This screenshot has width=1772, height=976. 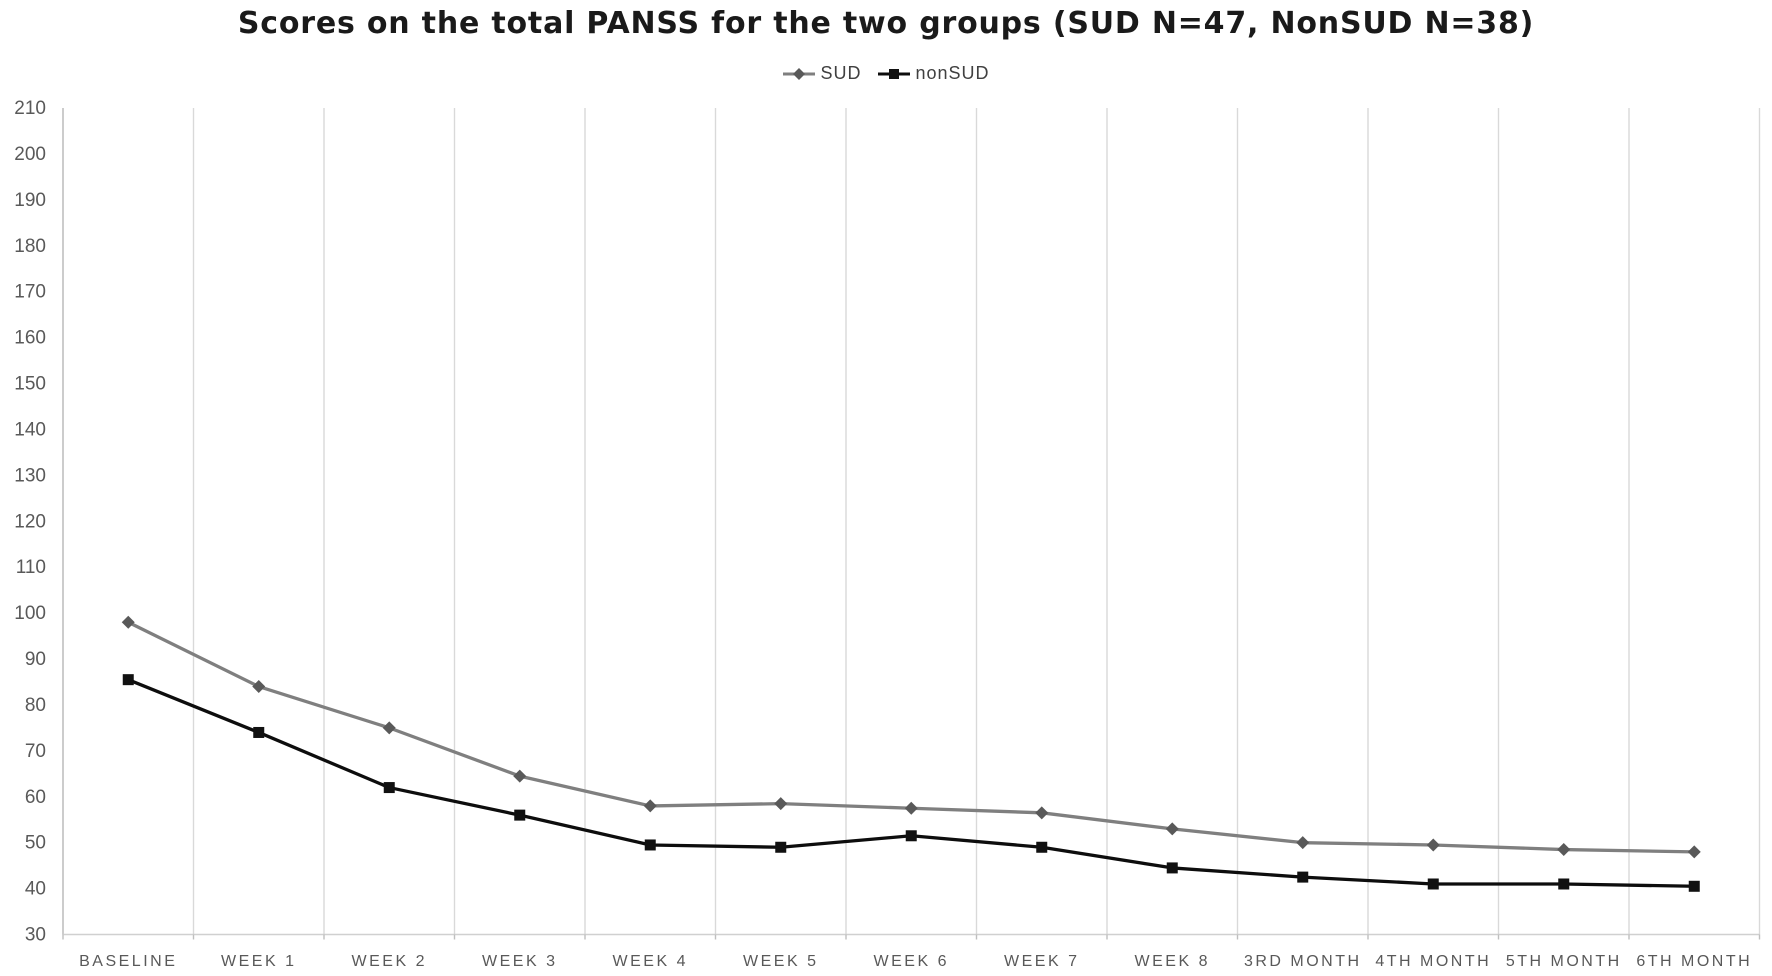 What do you see at coordinates (31, 567) in the screenshot?
I see `y-tick-label: 110` at bounding box center [31, 567].